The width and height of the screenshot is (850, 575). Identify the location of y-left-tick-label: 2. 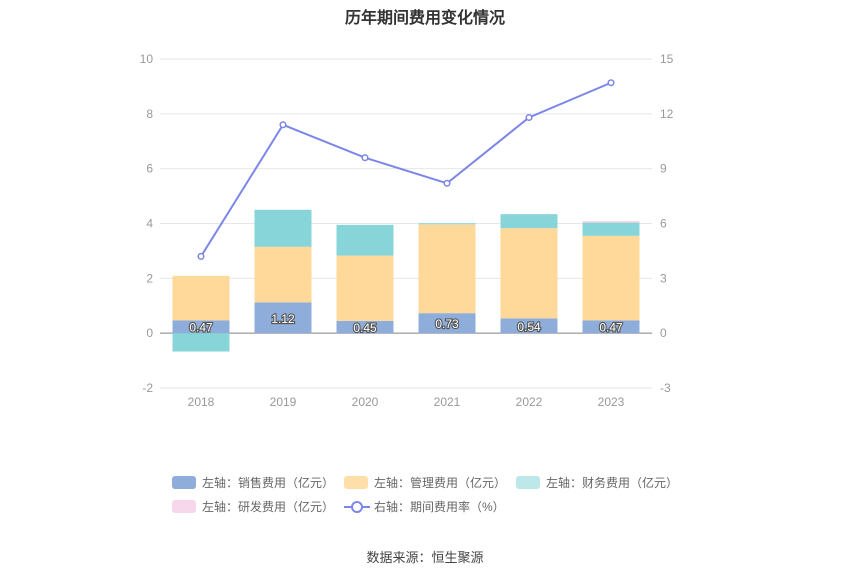
(149, 278).